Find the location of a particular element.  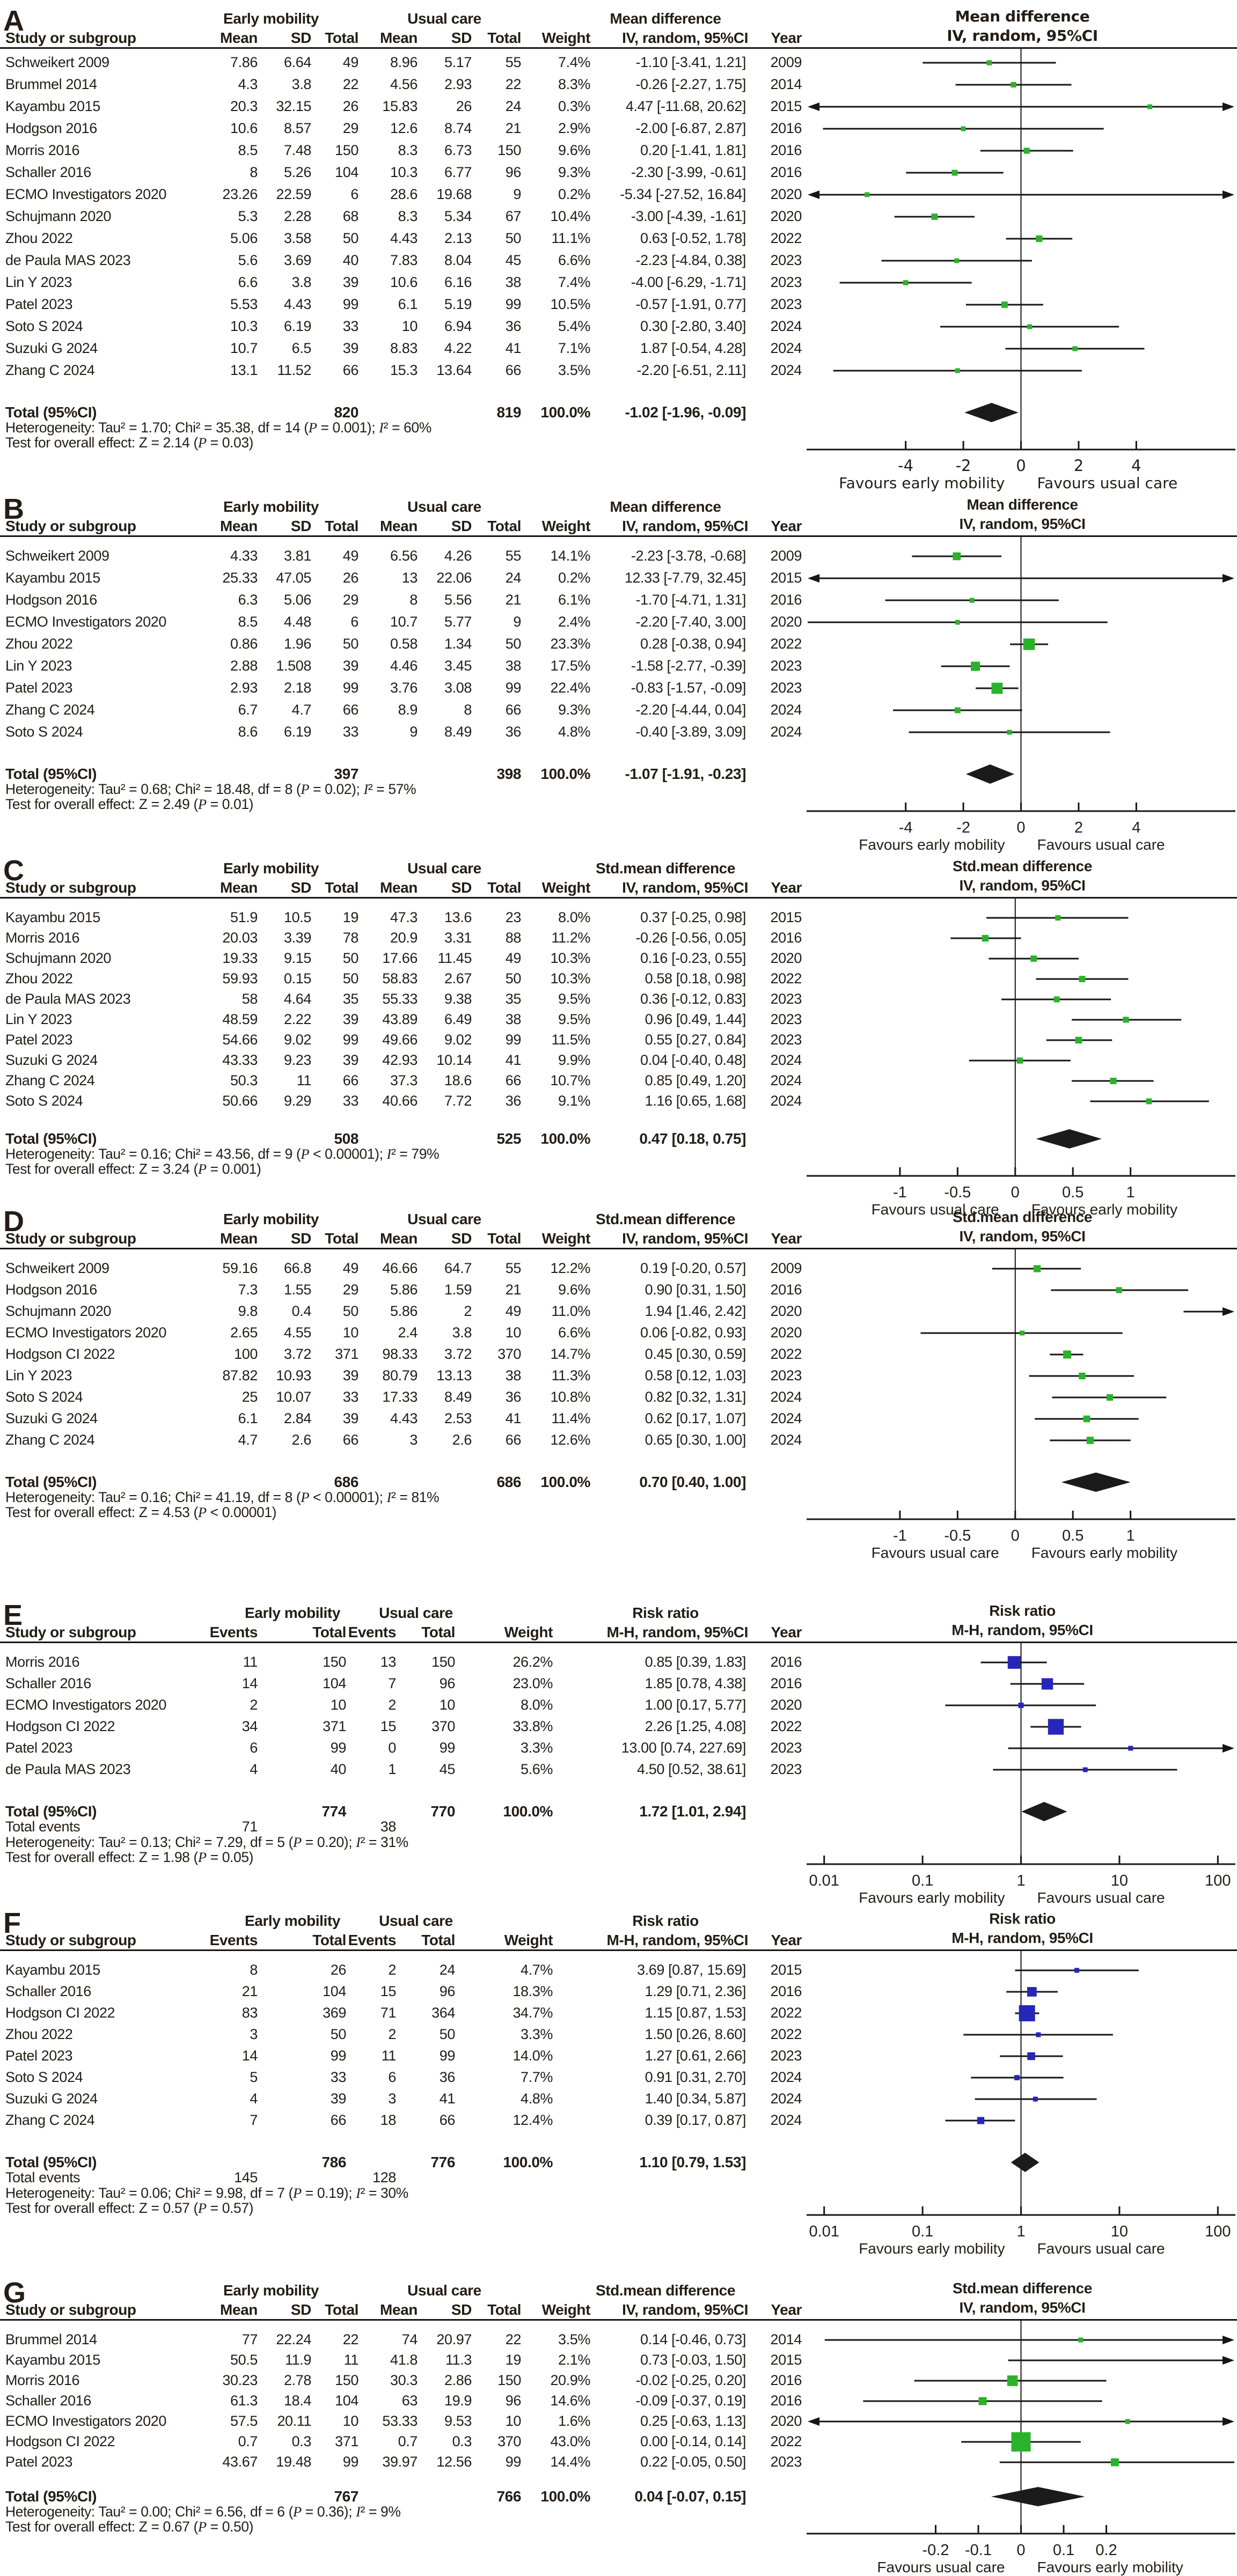

cell-value: 24 is located at coordinates (513, 106).